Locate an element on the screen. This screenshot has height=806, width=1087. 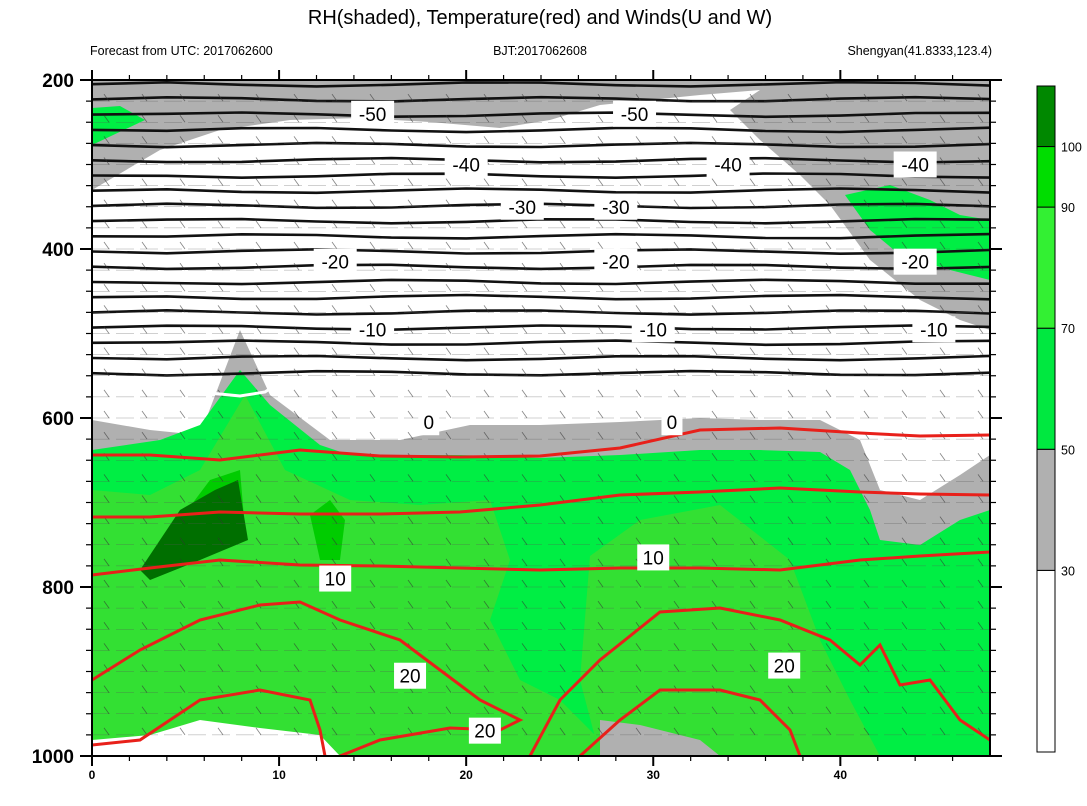
temperature-contour-red-20-west is located at coordinates (308, 678).